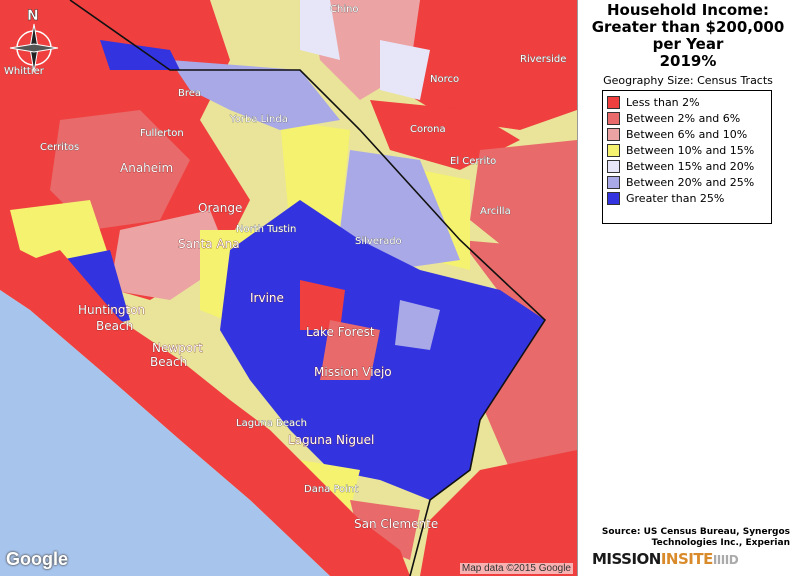 The width and height of the screenshot is (798, 576). I want to click on missioninsite-logo: MISSIONINSITEIIIID, so click(665, 559).